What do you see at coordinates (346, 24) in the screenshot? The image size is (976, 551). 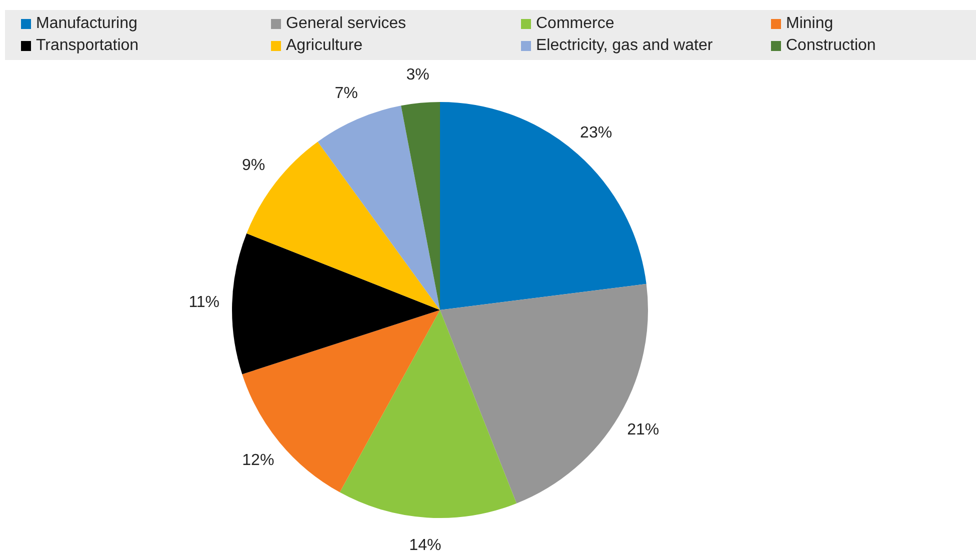 I see `legend-label: General services` at bounding box center [346, 24].